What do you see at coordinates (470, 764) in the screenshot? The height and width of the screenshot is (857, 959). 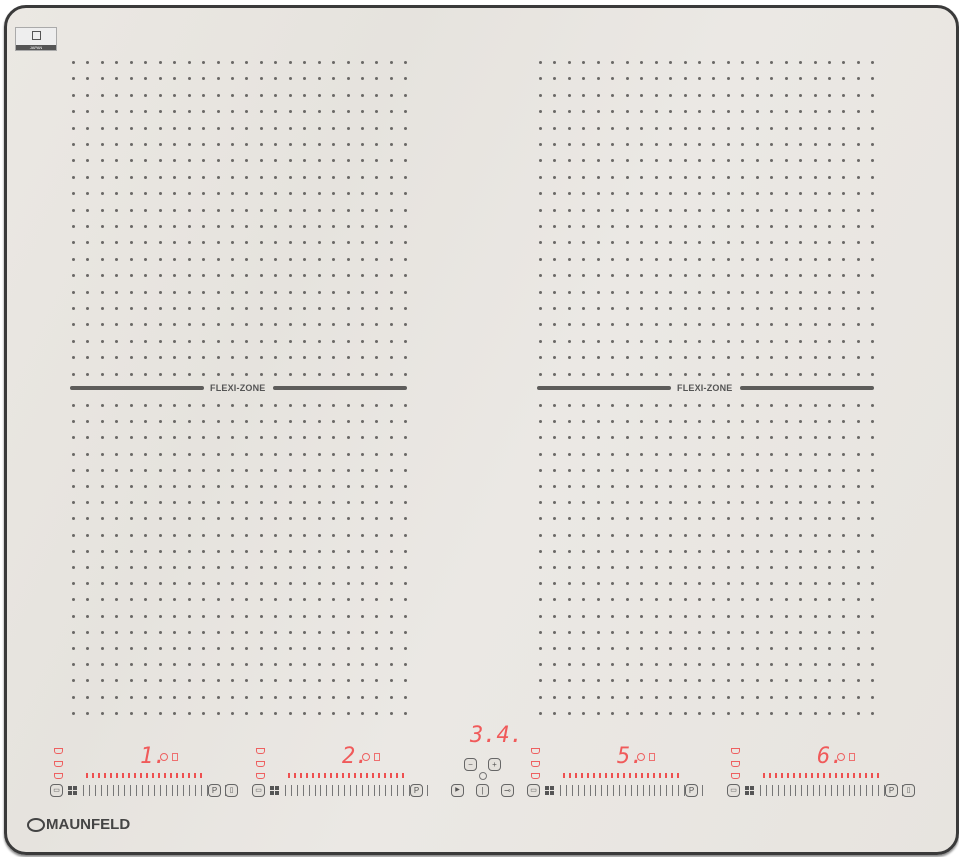 I see `minus-button: −` at bounding box center [470, 764].